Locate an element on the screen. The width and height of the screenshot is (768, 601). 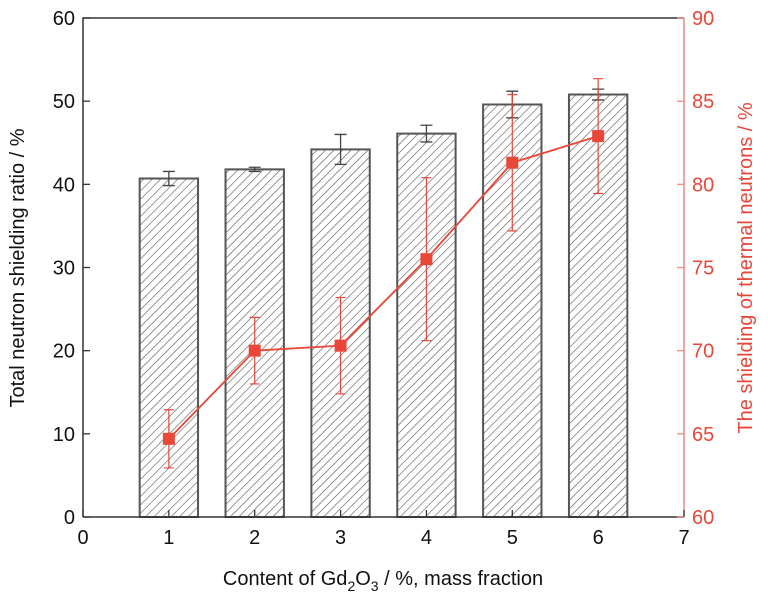
left-y-tick-label: 10 is located at coordinates (64, 435).